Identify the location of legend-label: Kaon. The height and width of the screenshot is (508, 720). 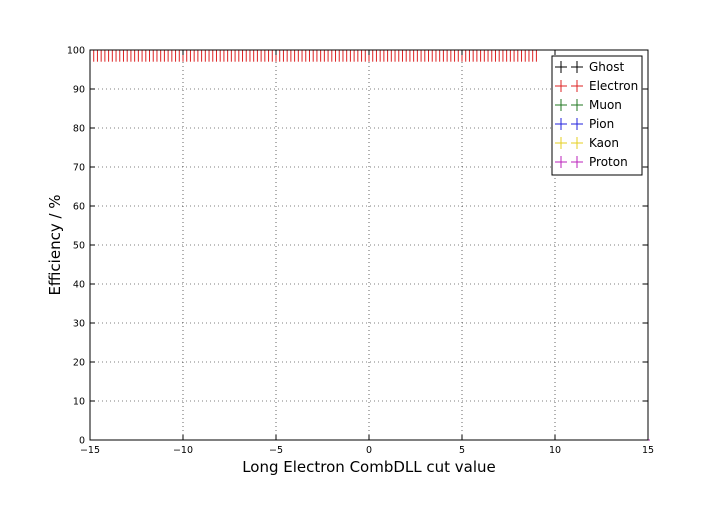
(604, 143).